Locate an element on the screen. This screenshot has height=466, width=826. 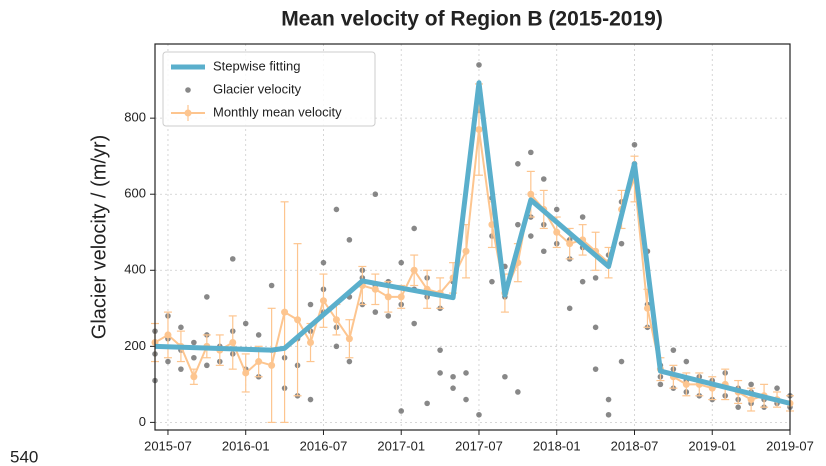
legend-swatch is located at coordinates (188, 90).